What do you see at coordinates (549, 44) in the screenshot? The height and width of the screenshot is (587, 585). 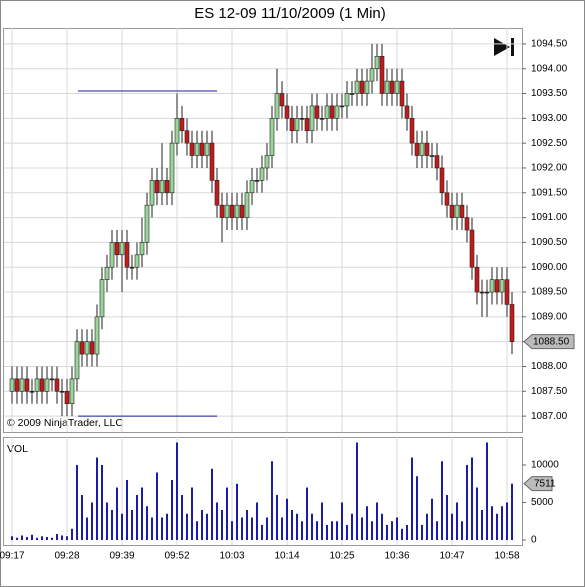 I see `y-tick-label: 1094.50` at bounding box center [549, 44].